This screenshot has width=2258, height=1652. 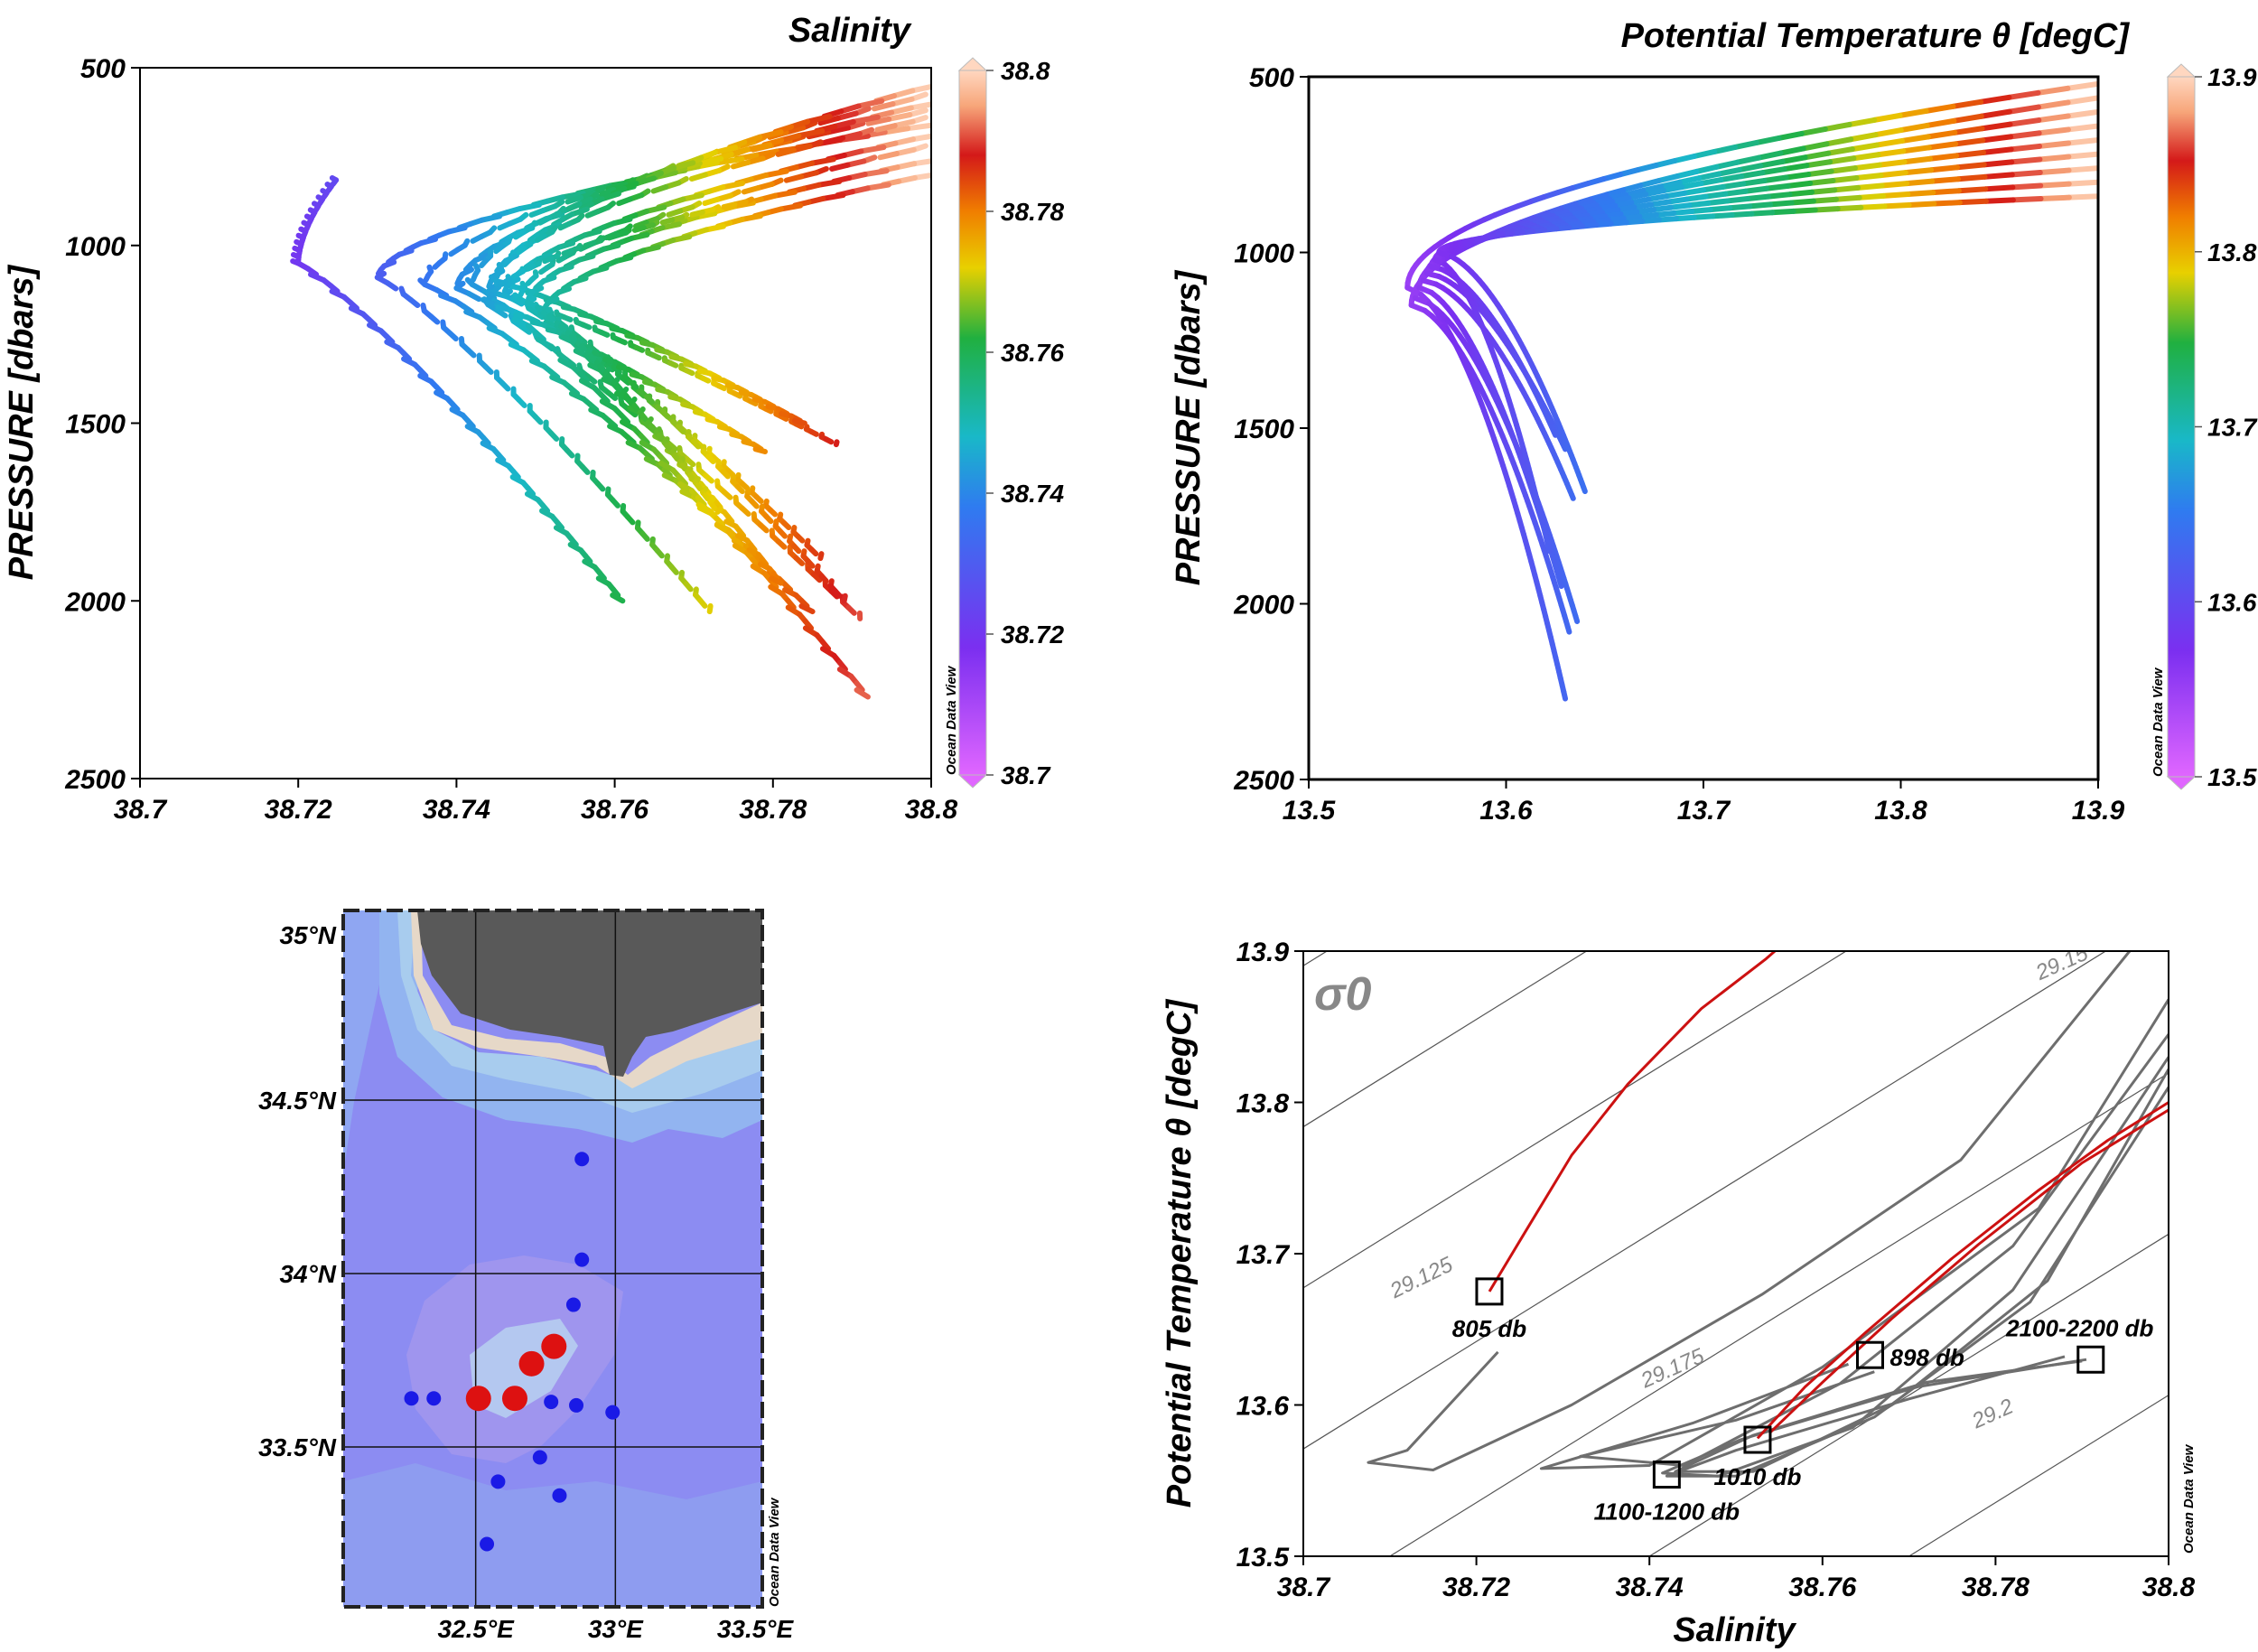 I want to click on salinity-colorbar, so click(x=972, y=423).